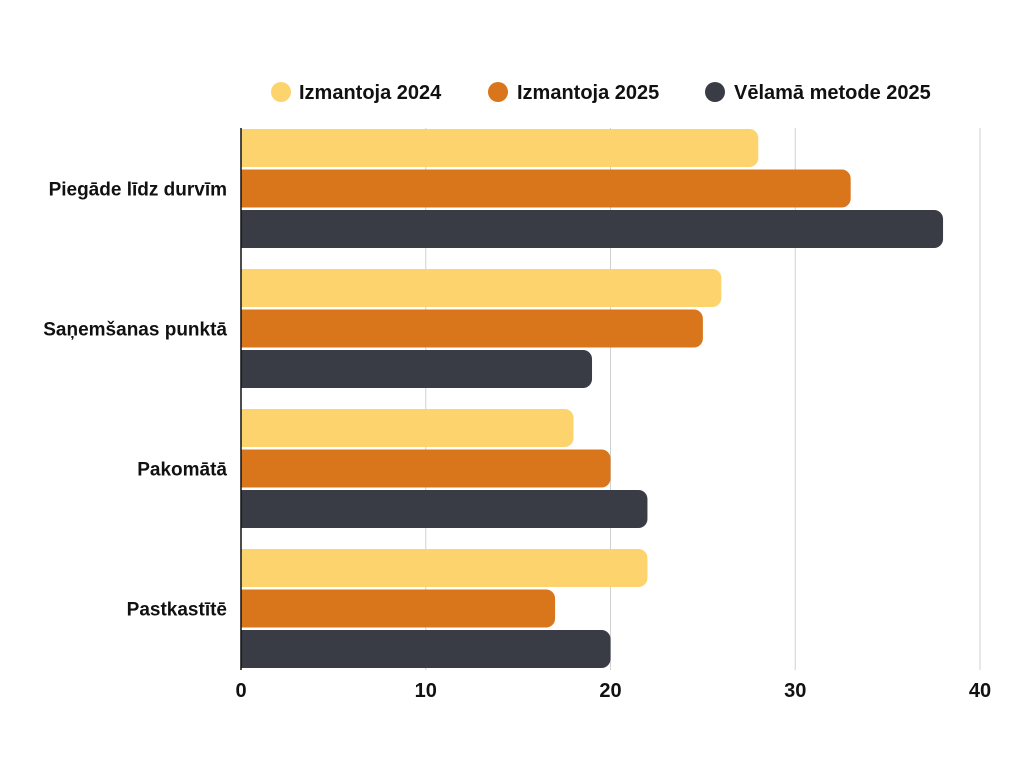 The height and width of the screenshot is (768, 1024). Describe the element at coordinates (370, 93) in the screenshot. I see `legend-label-1: Izmantoja 2024` at that location.